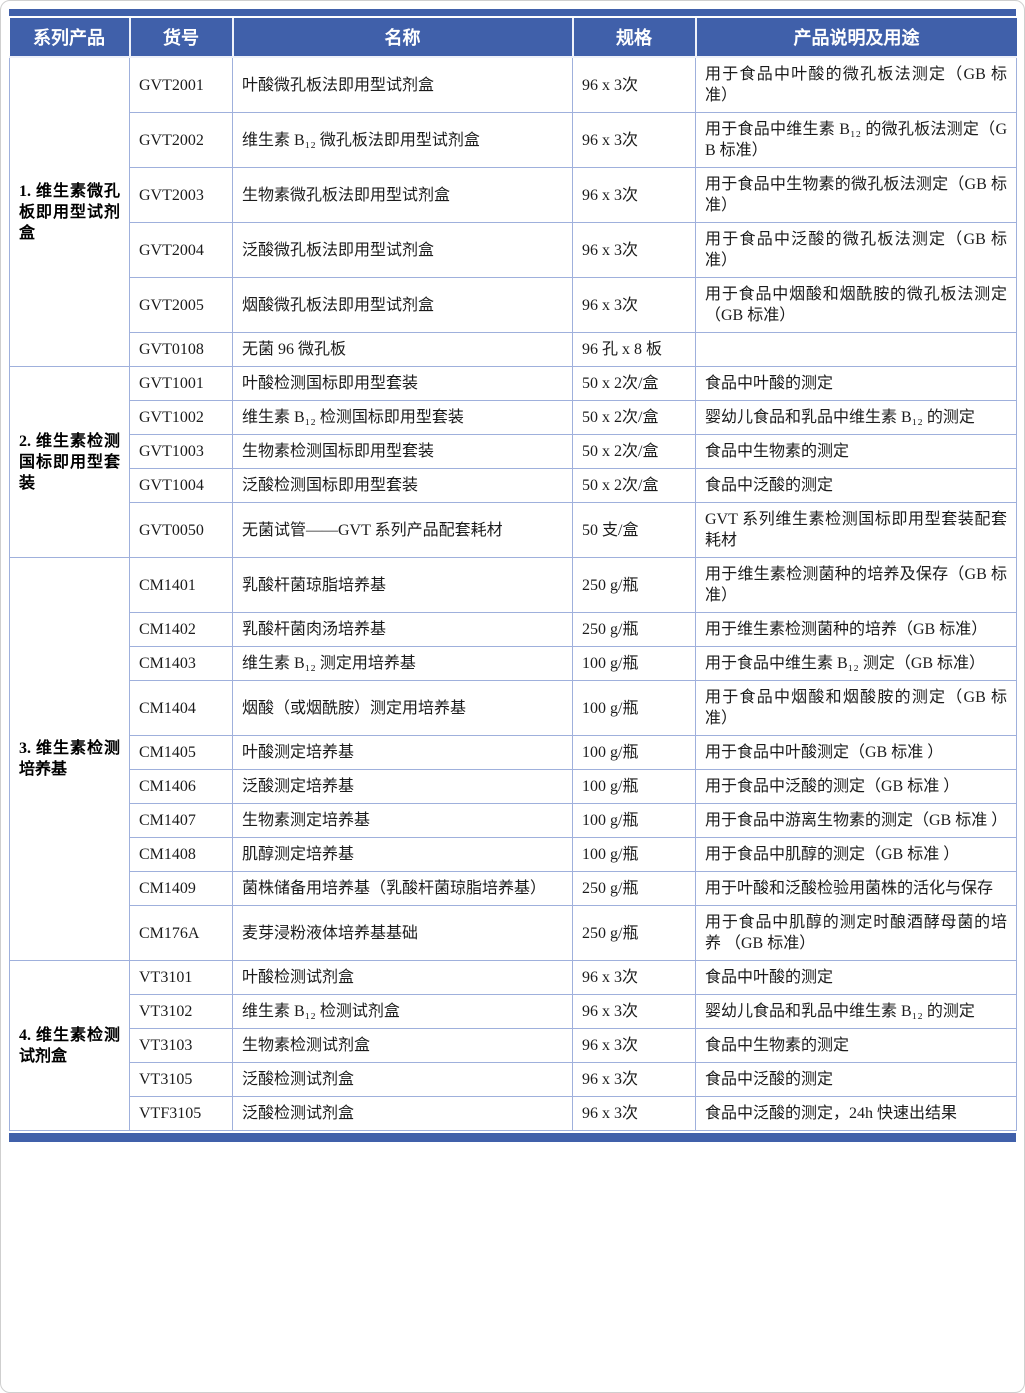 This screenshot has width=1025, height=1393. Describe the element at coordinates (402, 663) in the screenshot. I see `product-name-cell: 维生素 B₁₂ 测定用培养基` at that location.